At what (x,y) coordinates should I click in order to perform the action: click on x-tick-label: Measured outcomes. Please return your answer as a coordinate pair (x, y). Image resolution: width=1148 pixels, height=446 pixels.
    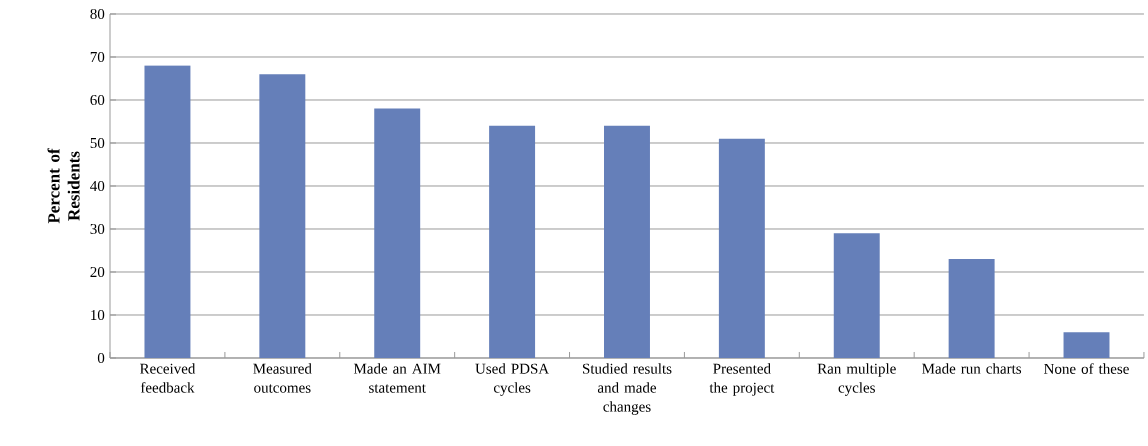
    Looking at the image, I should click on (282, 378).